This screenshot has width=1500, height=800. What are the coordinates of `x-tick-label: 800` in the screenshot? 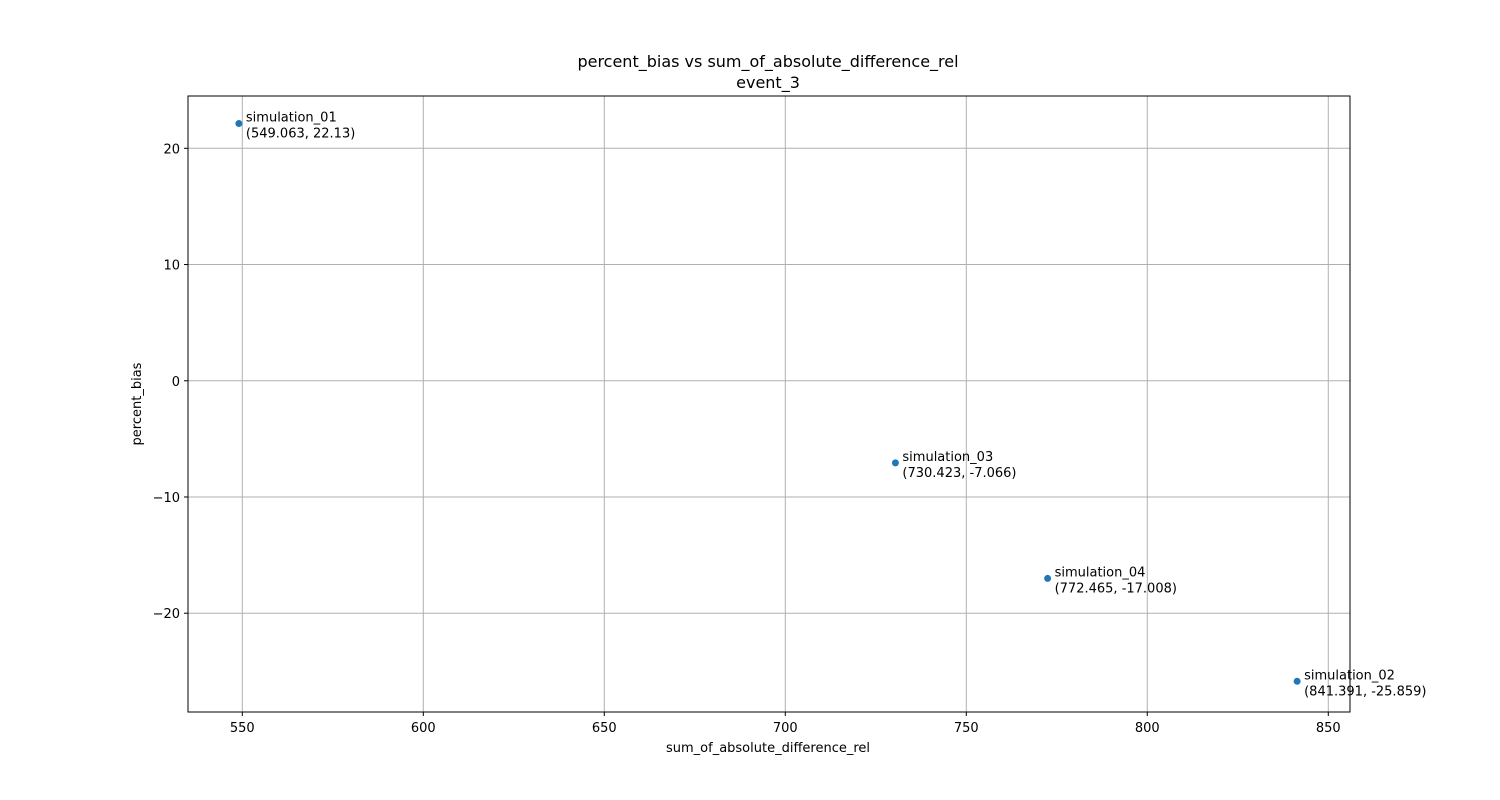 It's located at (1147, 728).